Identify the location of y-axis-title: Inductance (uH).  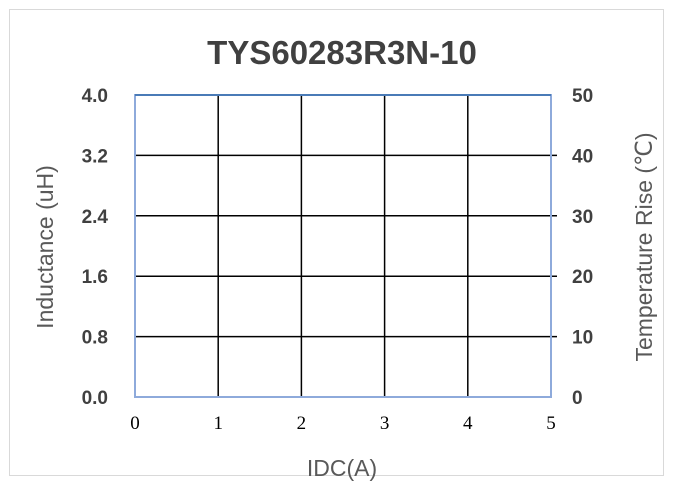
(45, 247).